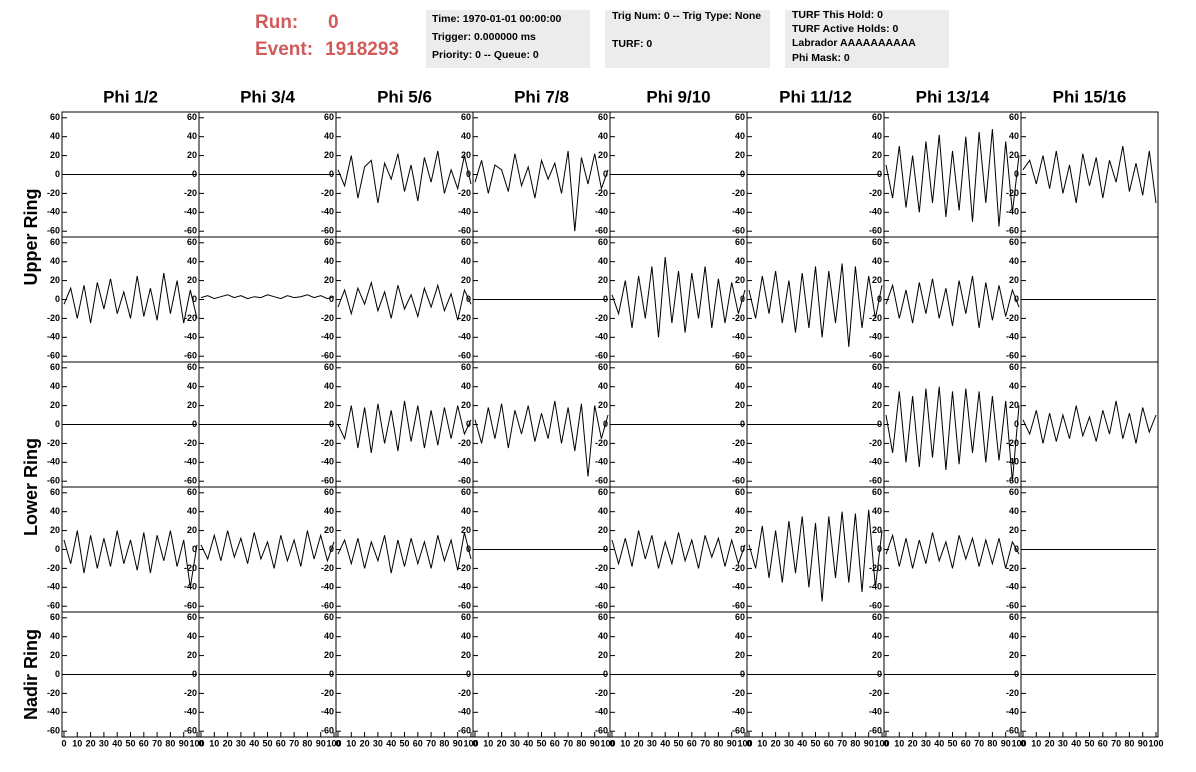 The height and width of the screenshot is (772, 1196). What do you see at coordinates (837, 15) in the screenshot?
I see `info-line: TURF This Hold: 0` at bounding box center [837, 15].